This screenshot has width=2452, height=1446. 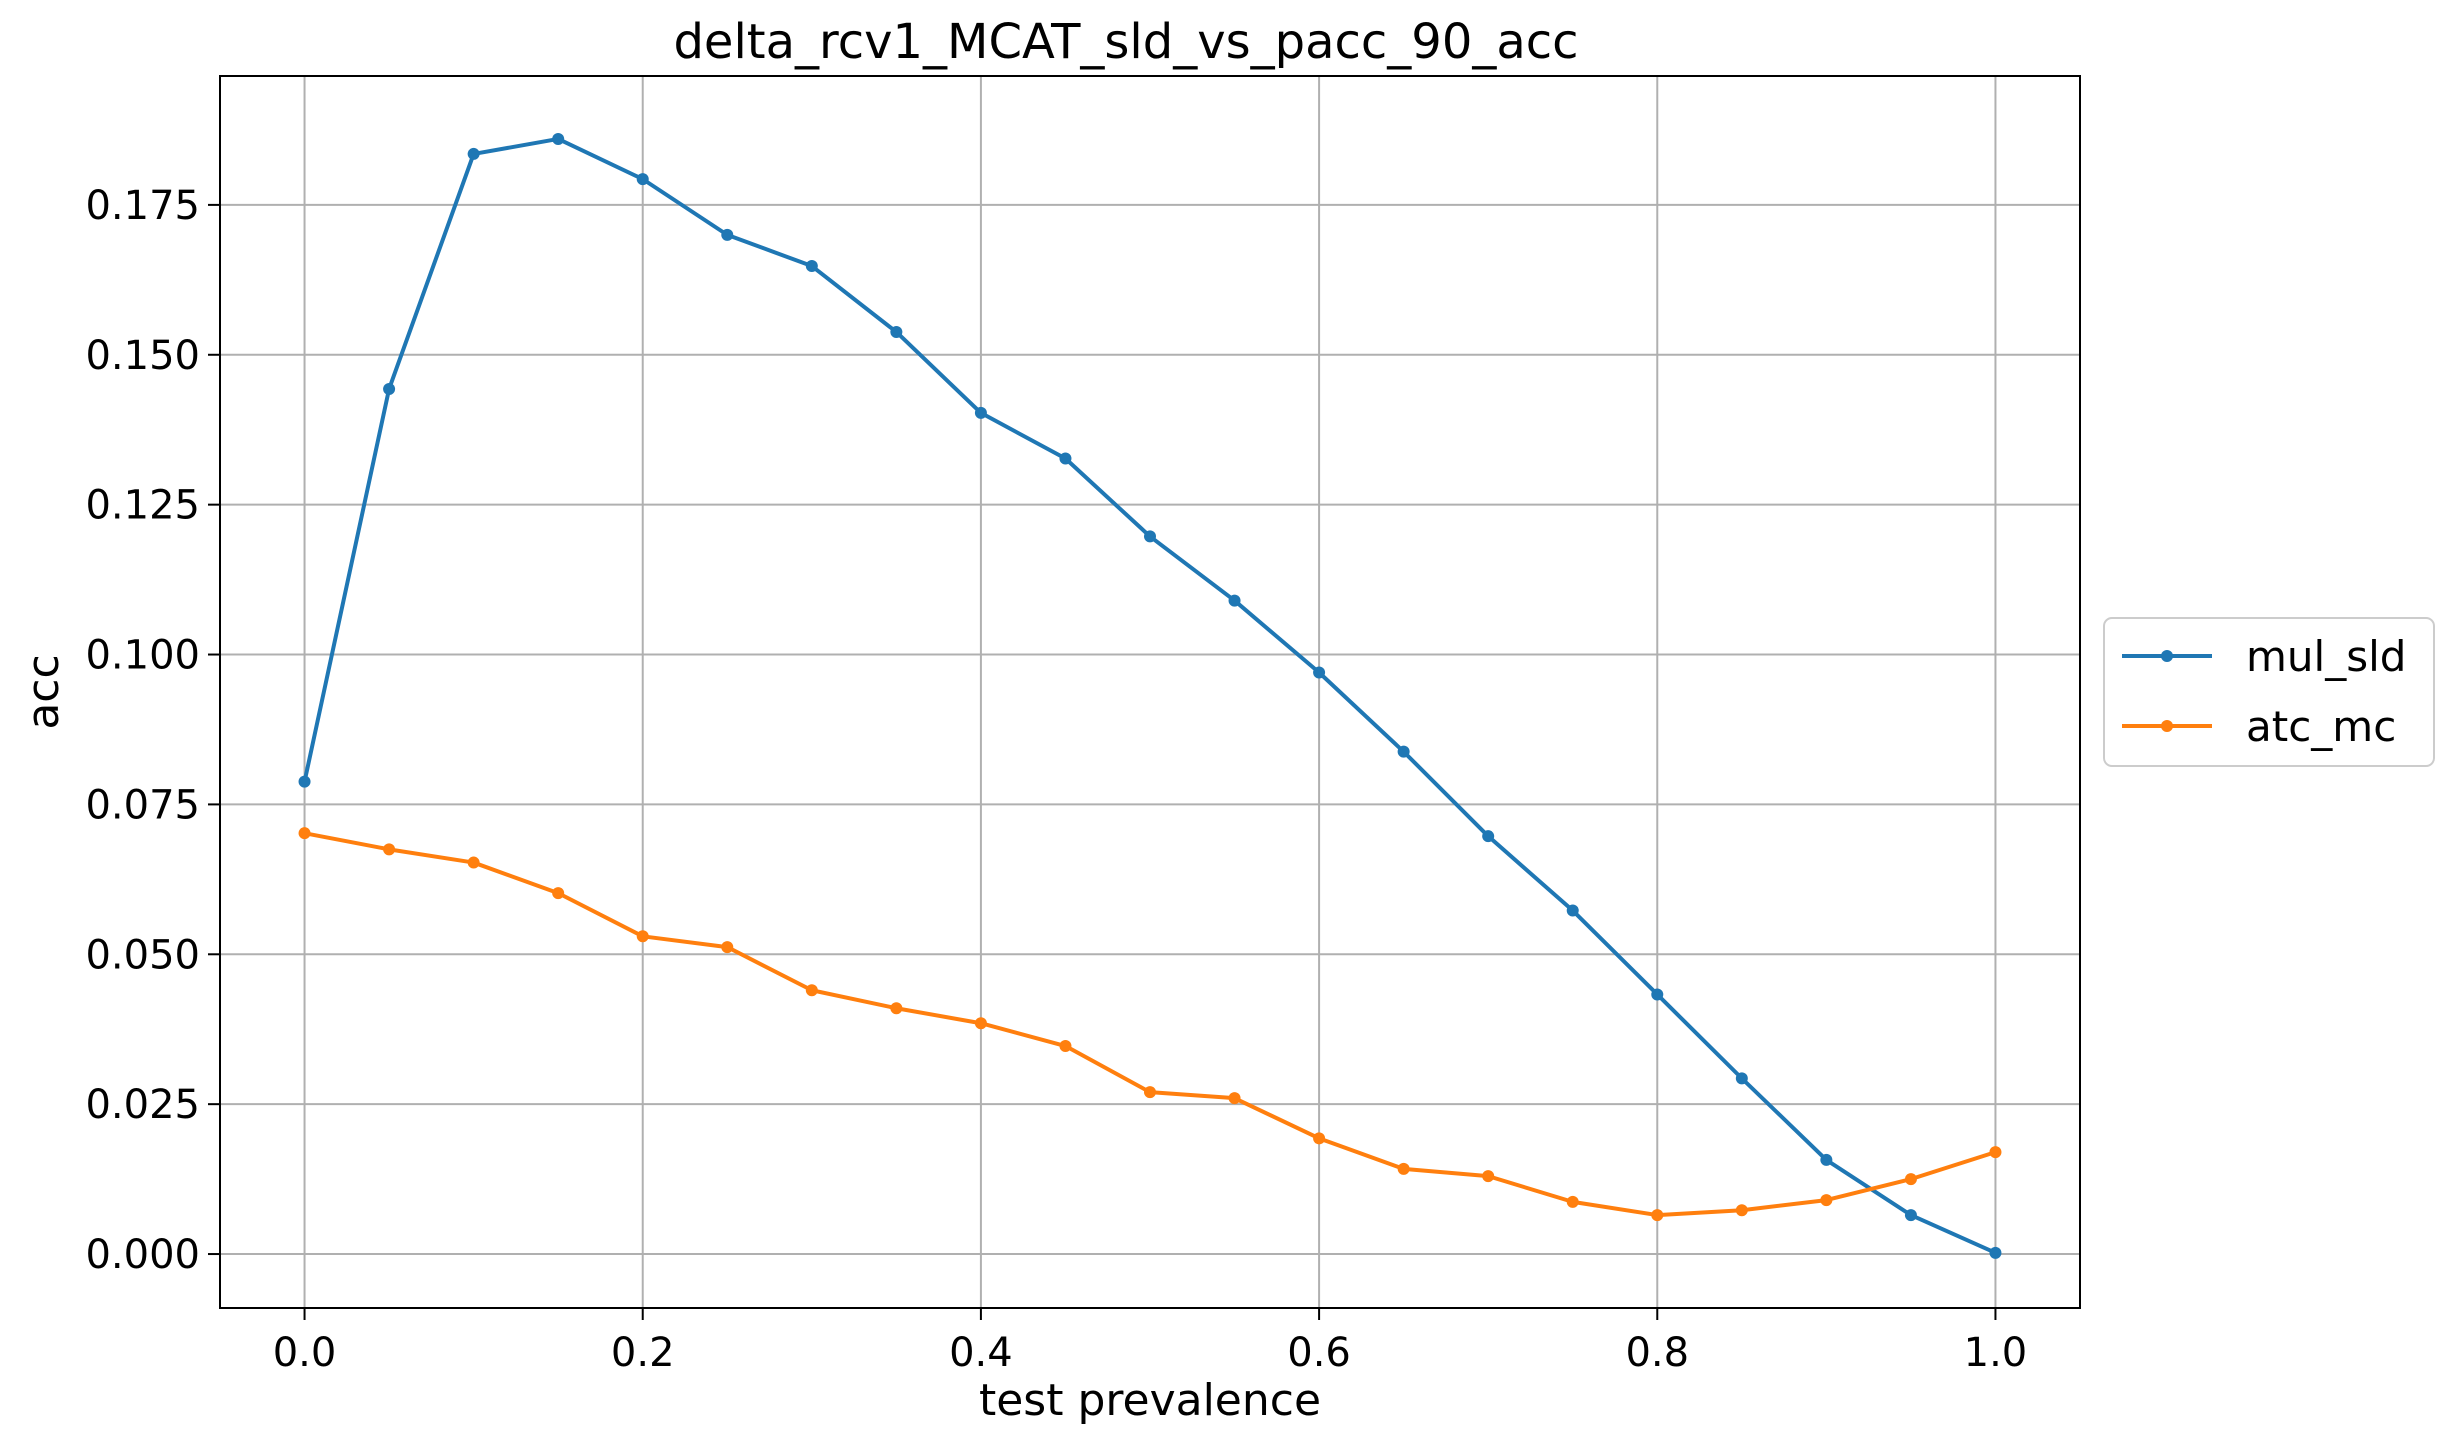 What do you see at coordinates (2167, 726) in the screenshot?
I see `legend-marker-atc_mc` at bounding box center [2167, 726].